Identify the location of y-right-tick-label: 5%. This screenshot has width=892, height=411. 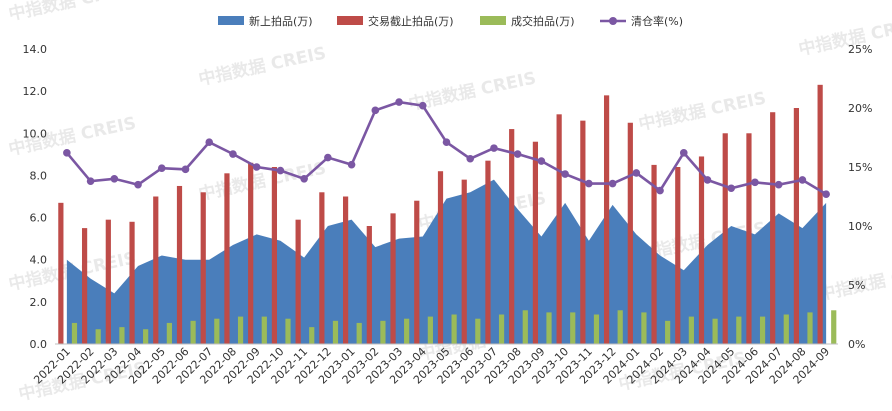
(856, 285).